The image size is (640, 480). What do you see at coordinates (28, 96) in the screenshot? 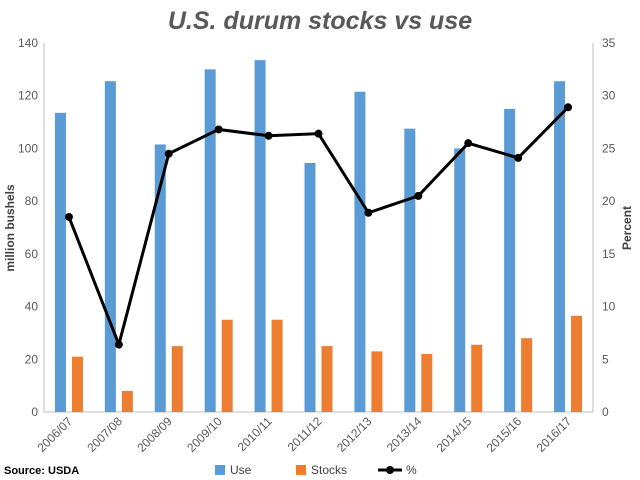
I see `y-tick-label: 120` at bounding box center [28, 96].